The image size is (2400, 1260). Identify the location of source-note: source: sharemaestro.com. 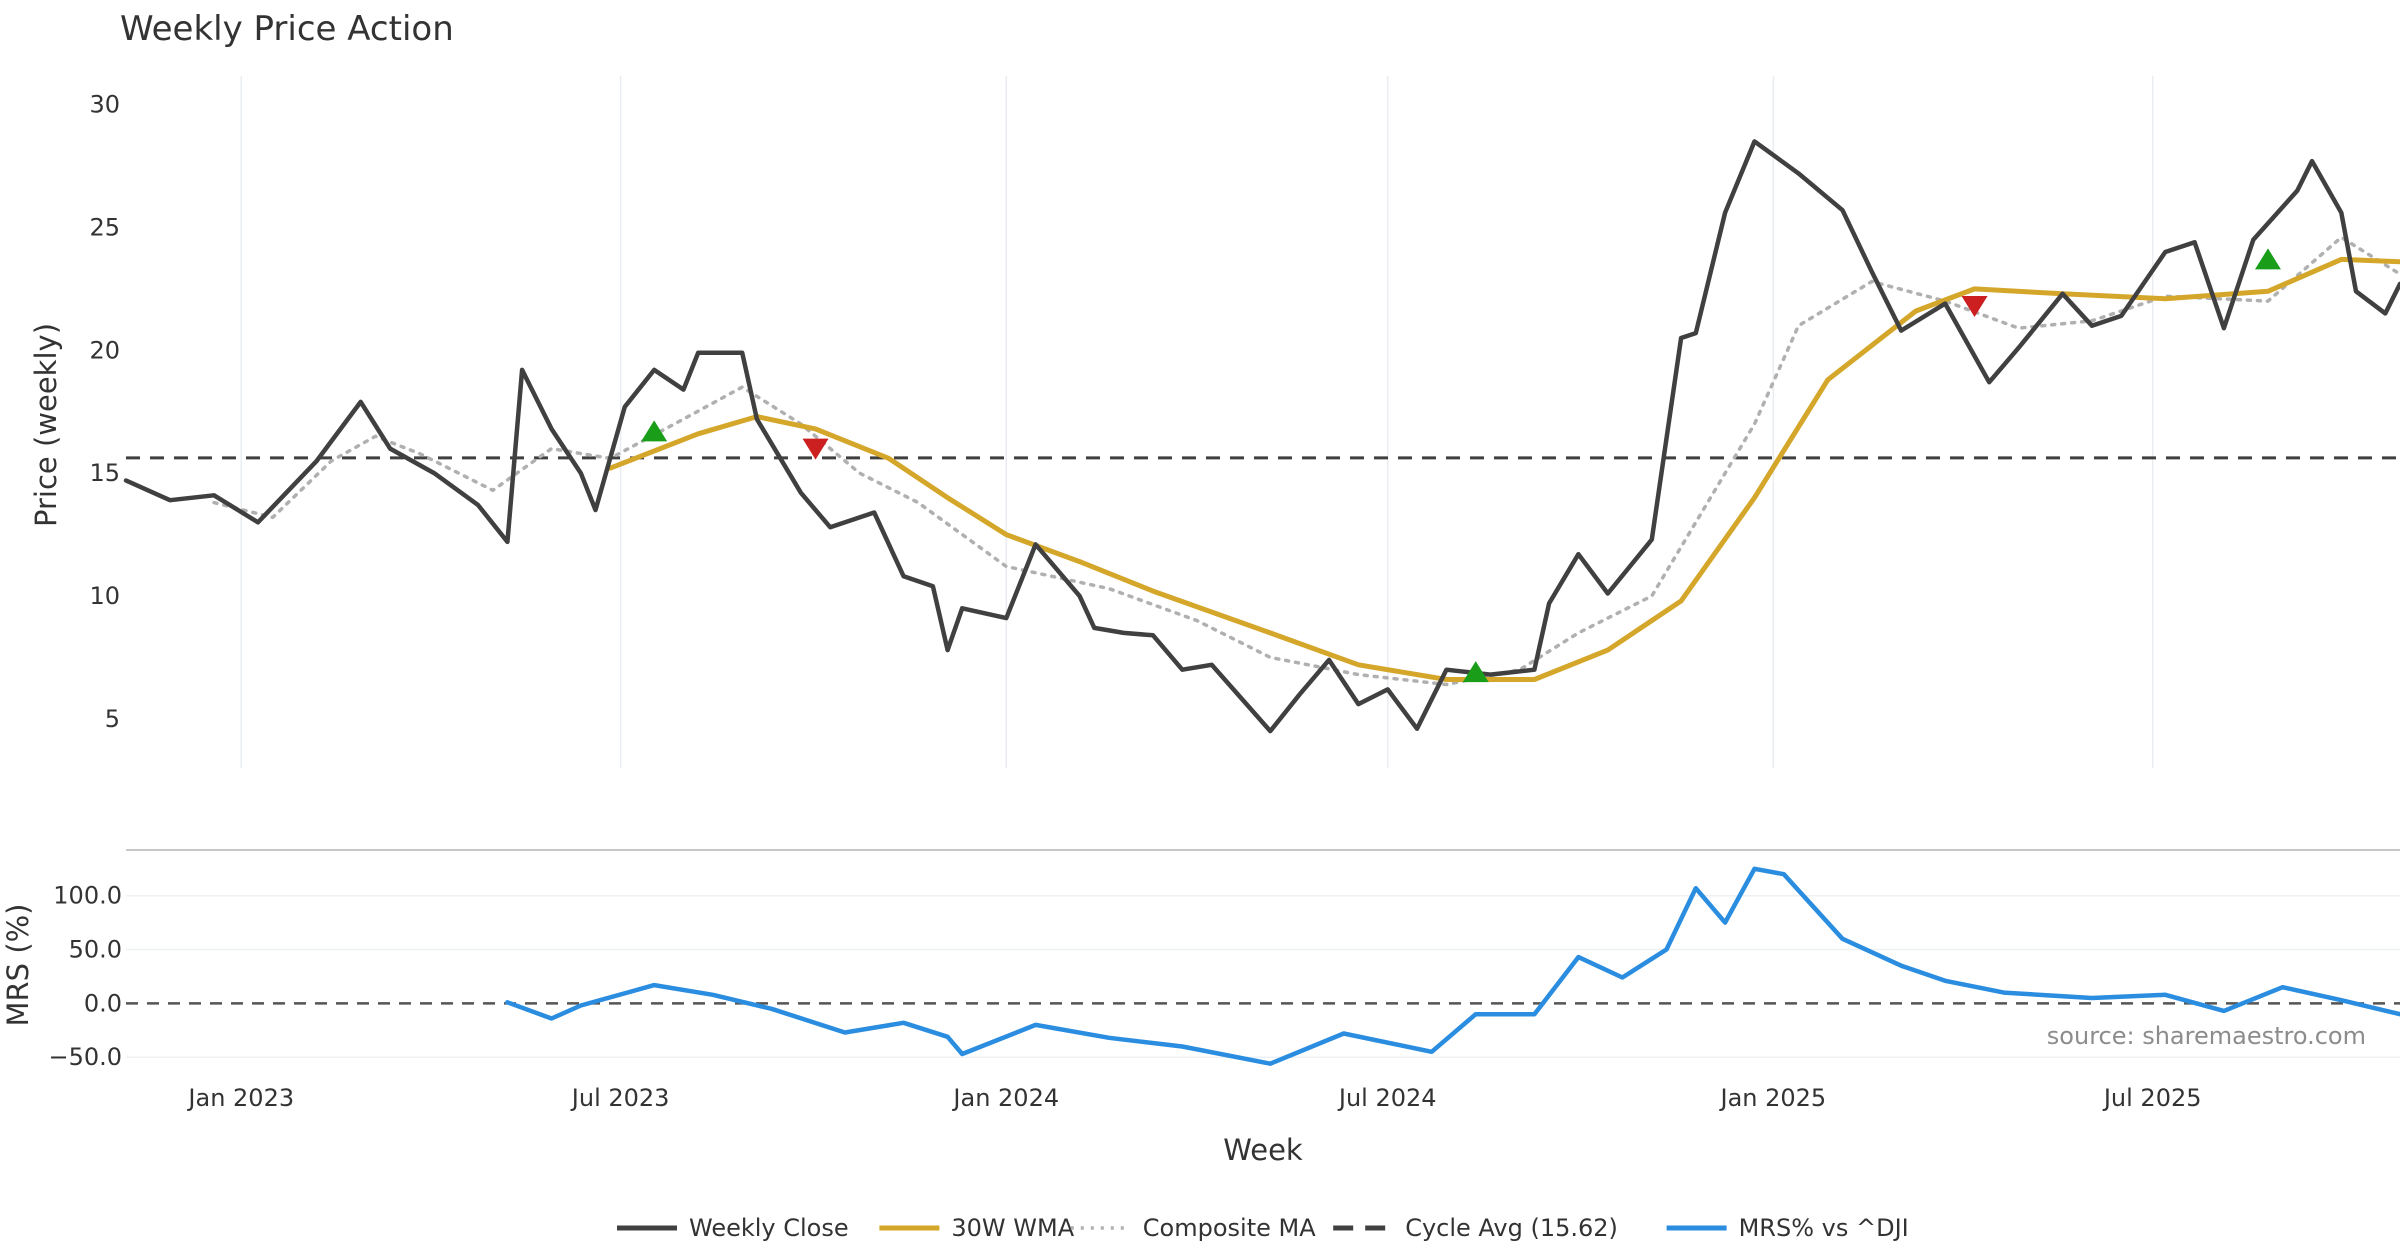
(2206, 1036).